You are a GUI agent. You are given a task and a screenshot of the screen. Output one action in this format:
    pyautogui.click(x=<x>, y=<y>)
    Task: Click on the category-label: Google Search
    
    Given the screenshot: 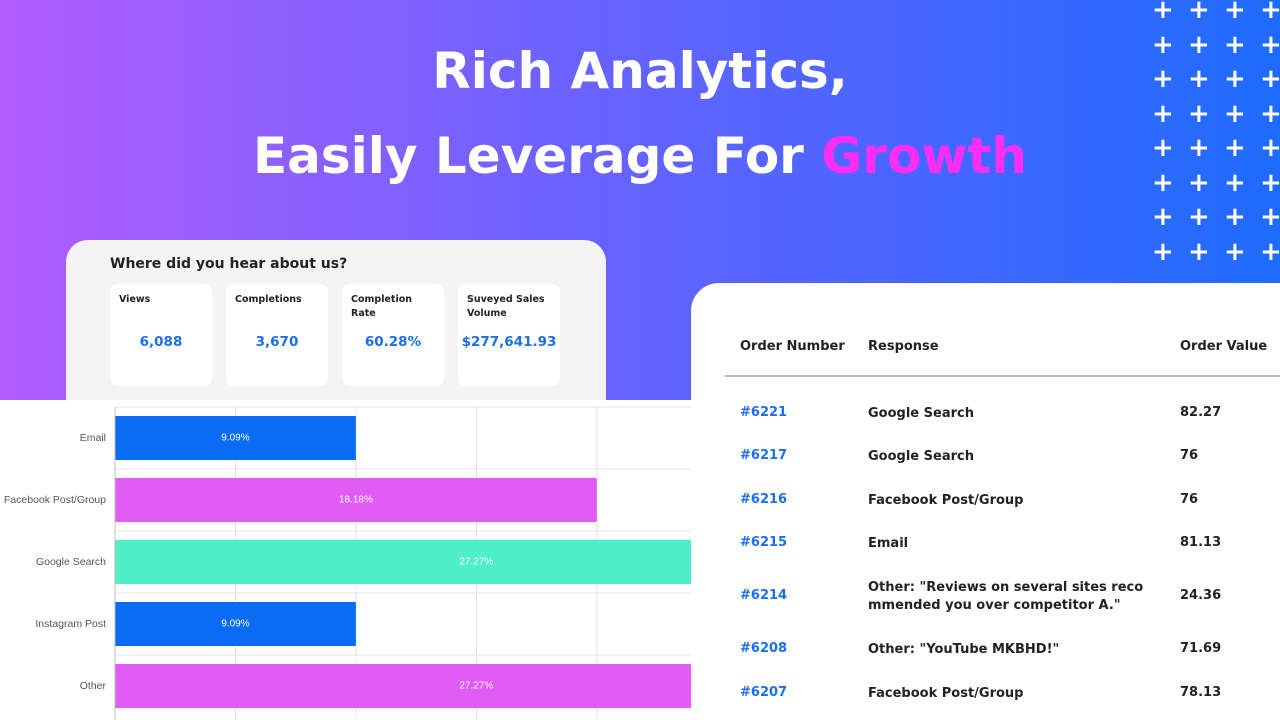 What is the action you would take?
    pyautogui.click(x=71, y=562)
    